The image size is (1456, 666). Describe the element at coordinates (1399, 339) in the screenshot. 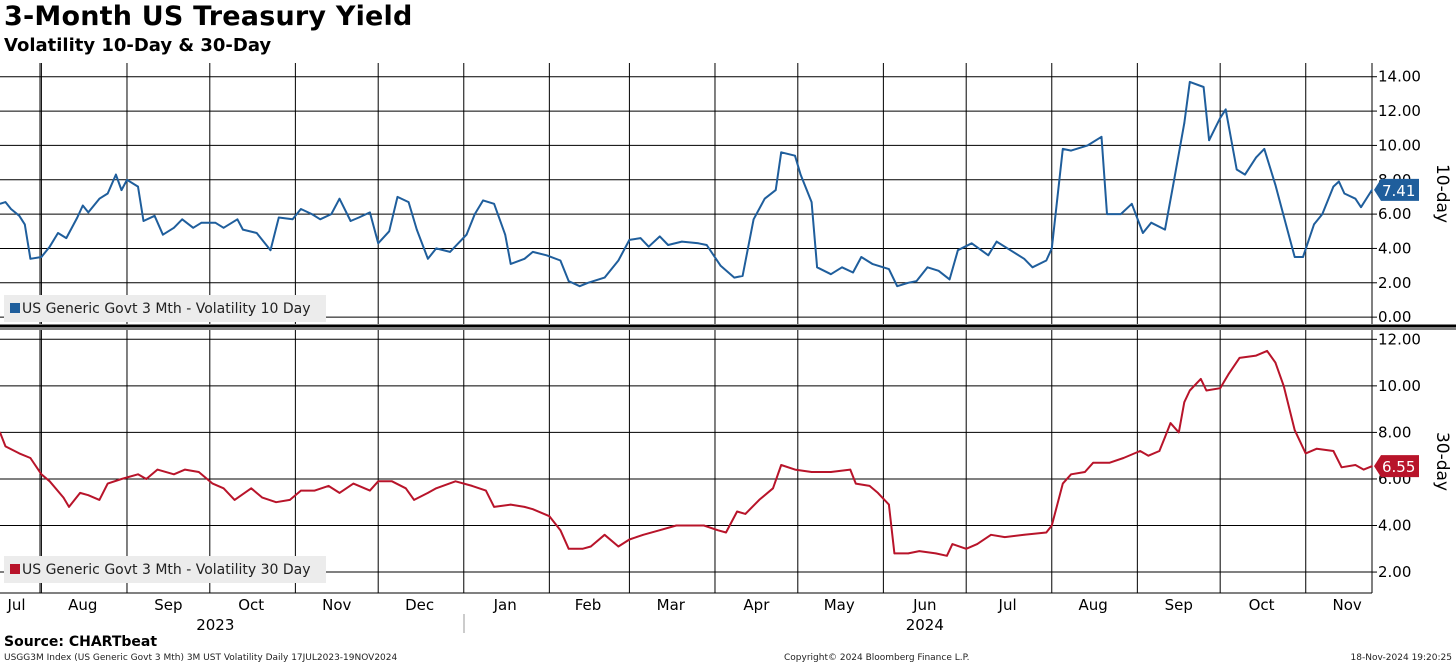

I see `y-tick-label: 12.00` at that location.